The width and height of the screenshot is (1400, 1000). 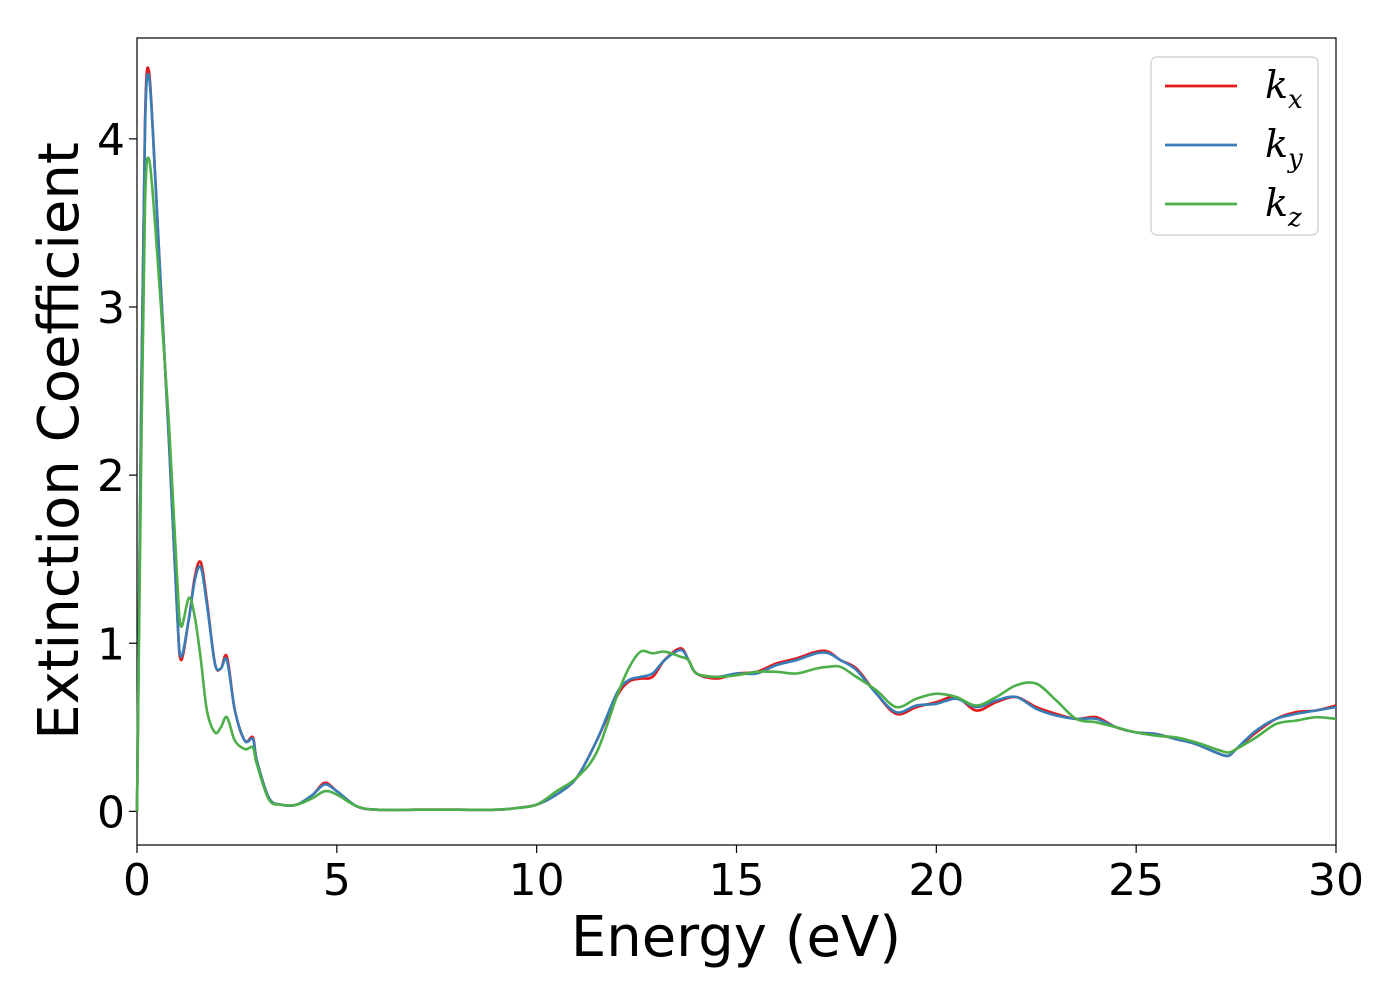 What do you see at coordinates (1284, 89) in the screenshot?
I see `legend-label-kx: kx` at bounding box center [1284, 89].